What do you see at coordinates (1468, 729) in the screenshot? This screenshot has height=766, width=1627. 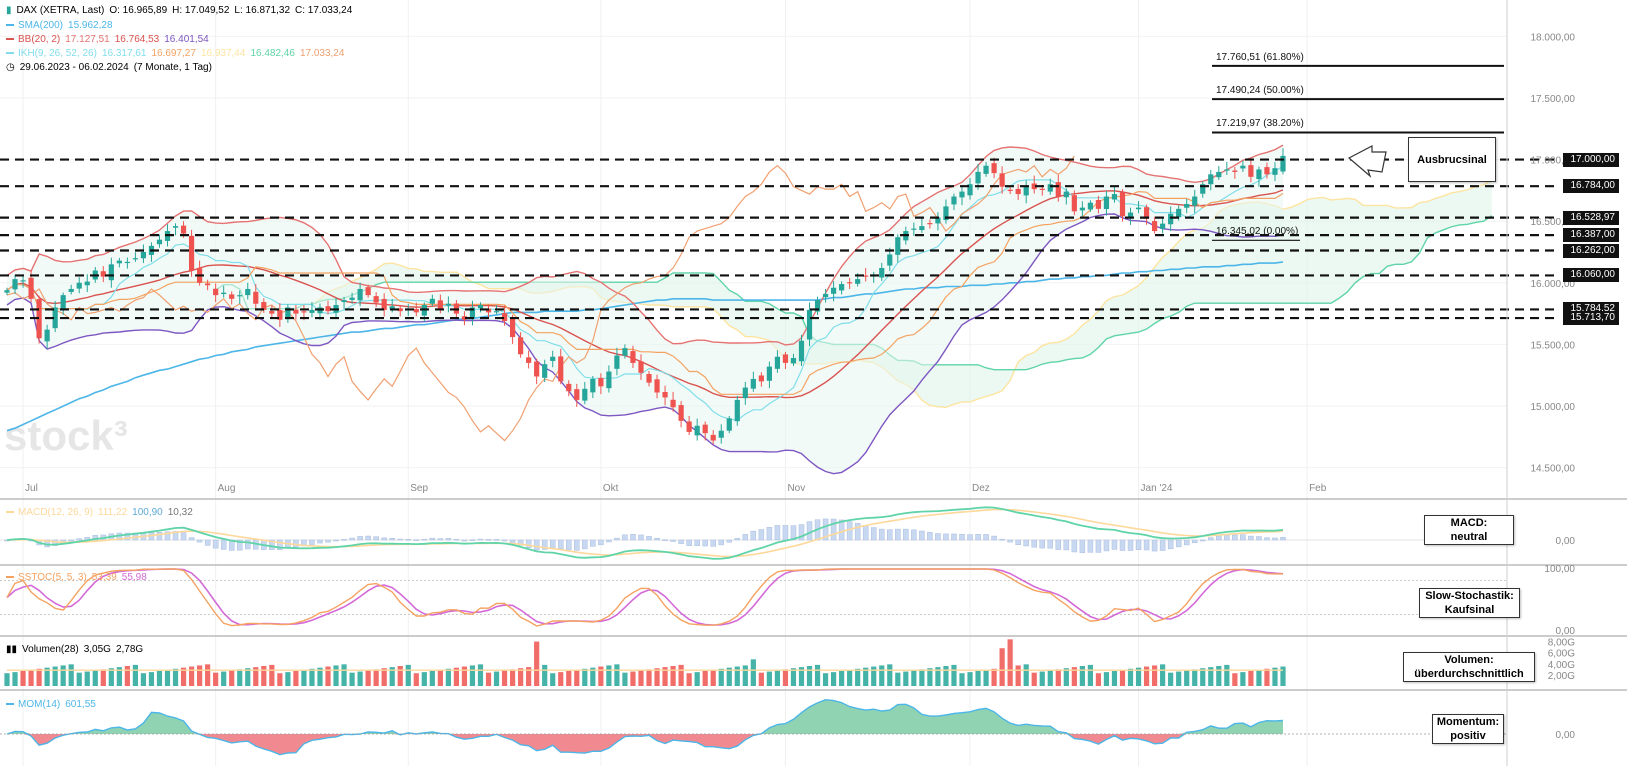 I see `momentum-signal-box: Momentum: positiv` at bounding box center [1468, 729].